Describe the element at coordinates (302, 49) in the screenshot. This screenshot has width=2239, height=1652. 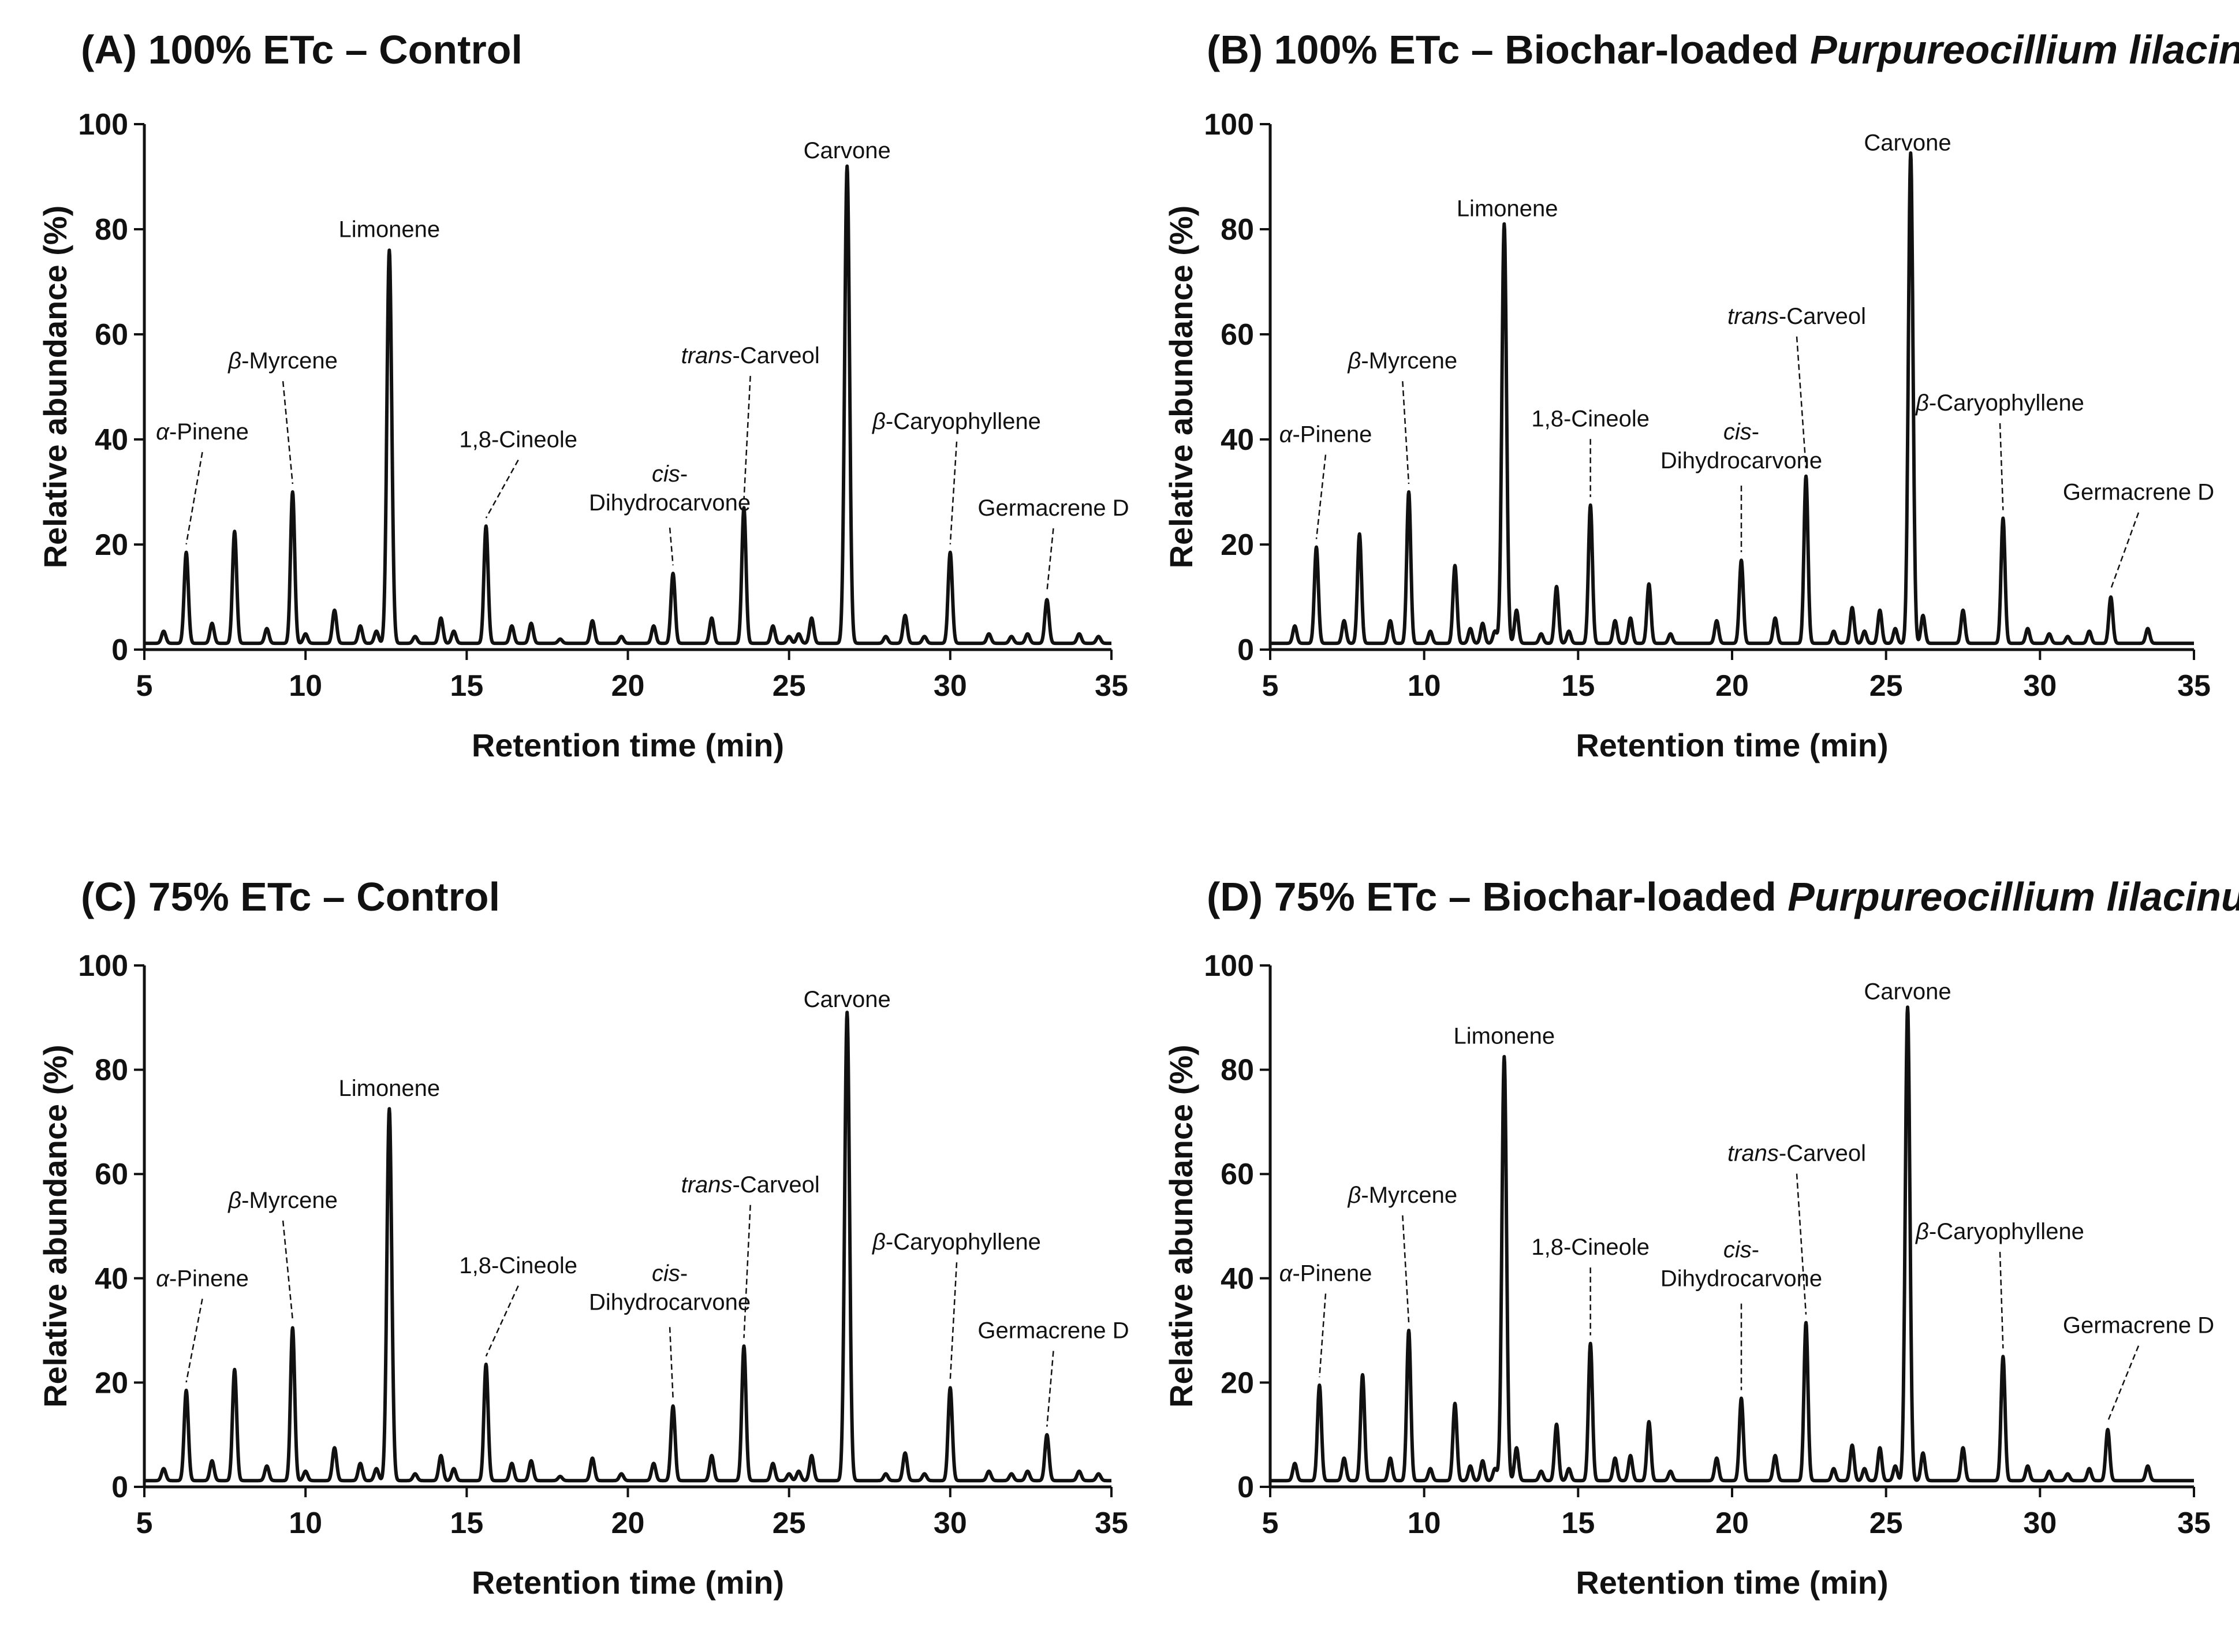
I see `panel-title: (A) 100% ETc – Control` at that location.